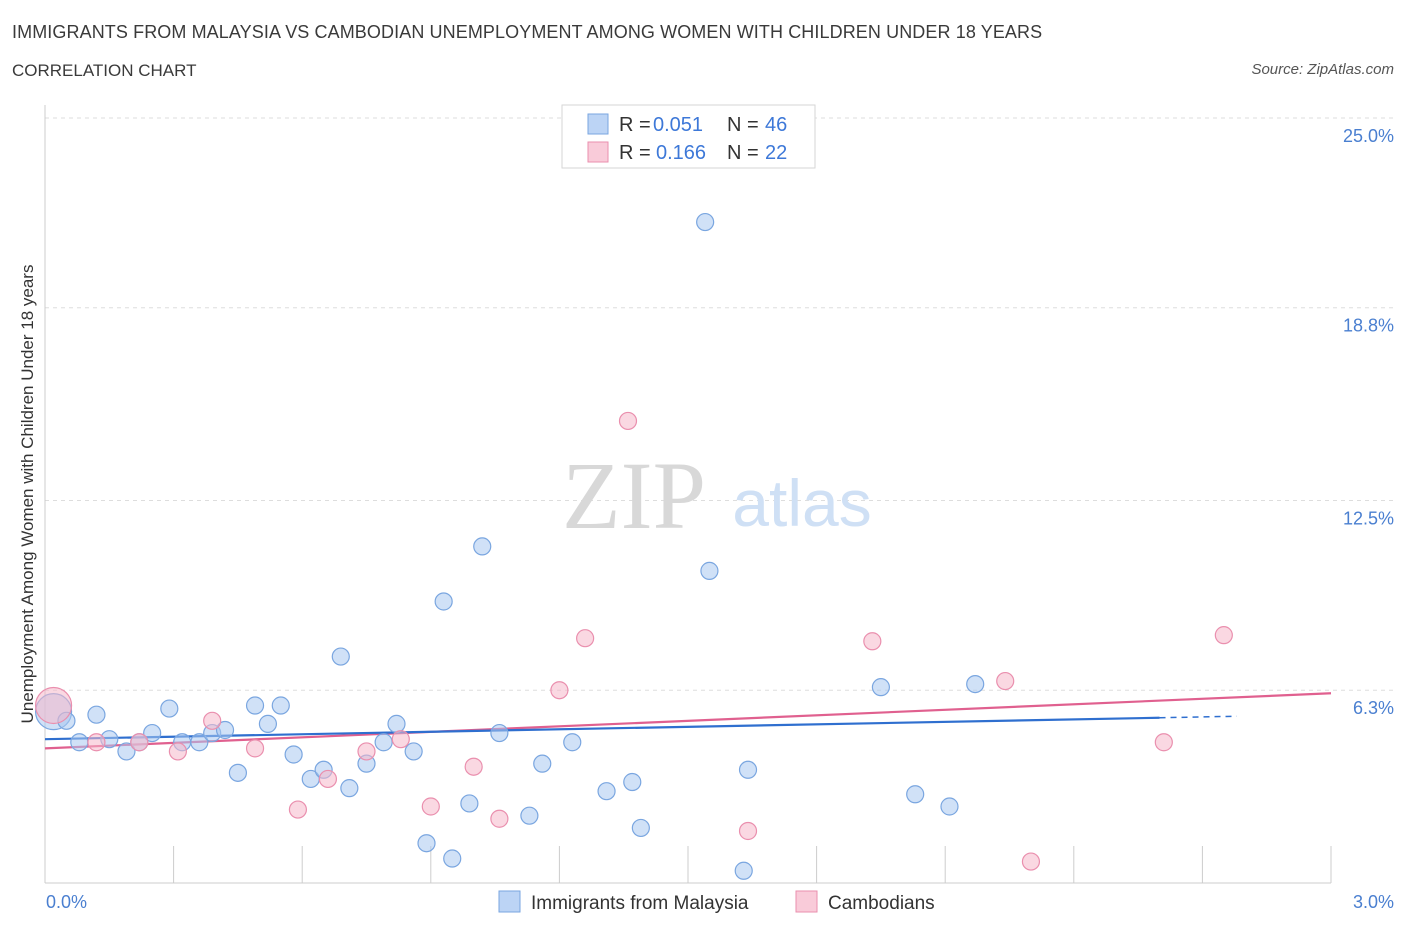  What do you see at coordinates (640, 903) in the screenshot?
I see `bottom-legend-label-malaysia: Immigrants from Malaysia` at bounding box center [640, 903].